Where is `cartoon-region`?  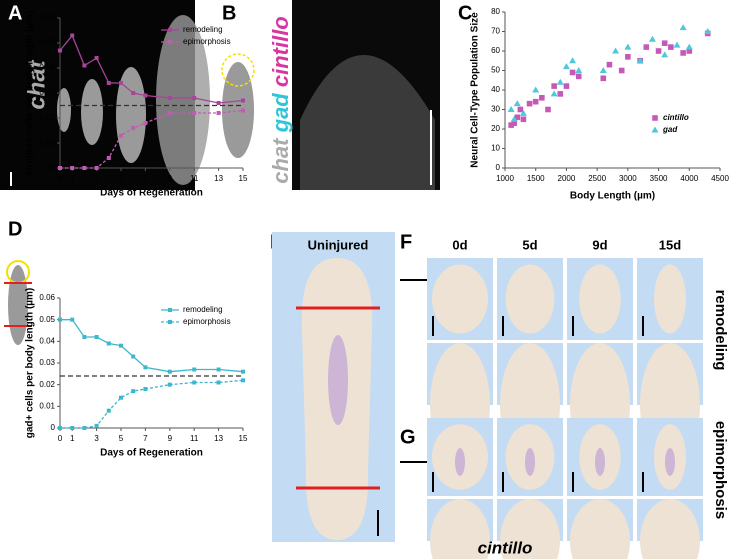
cartoon-region is located at coordinates (238, 70).